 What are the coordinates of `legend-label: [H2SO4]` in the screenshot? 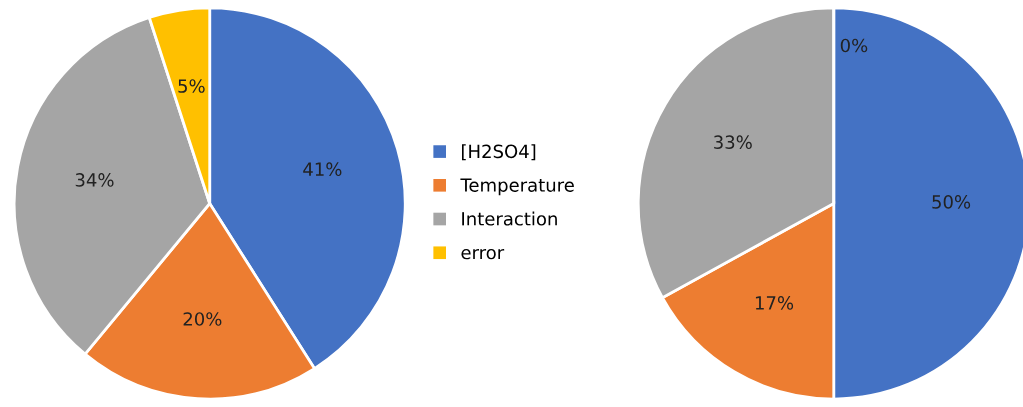 It's located at (499, 152).